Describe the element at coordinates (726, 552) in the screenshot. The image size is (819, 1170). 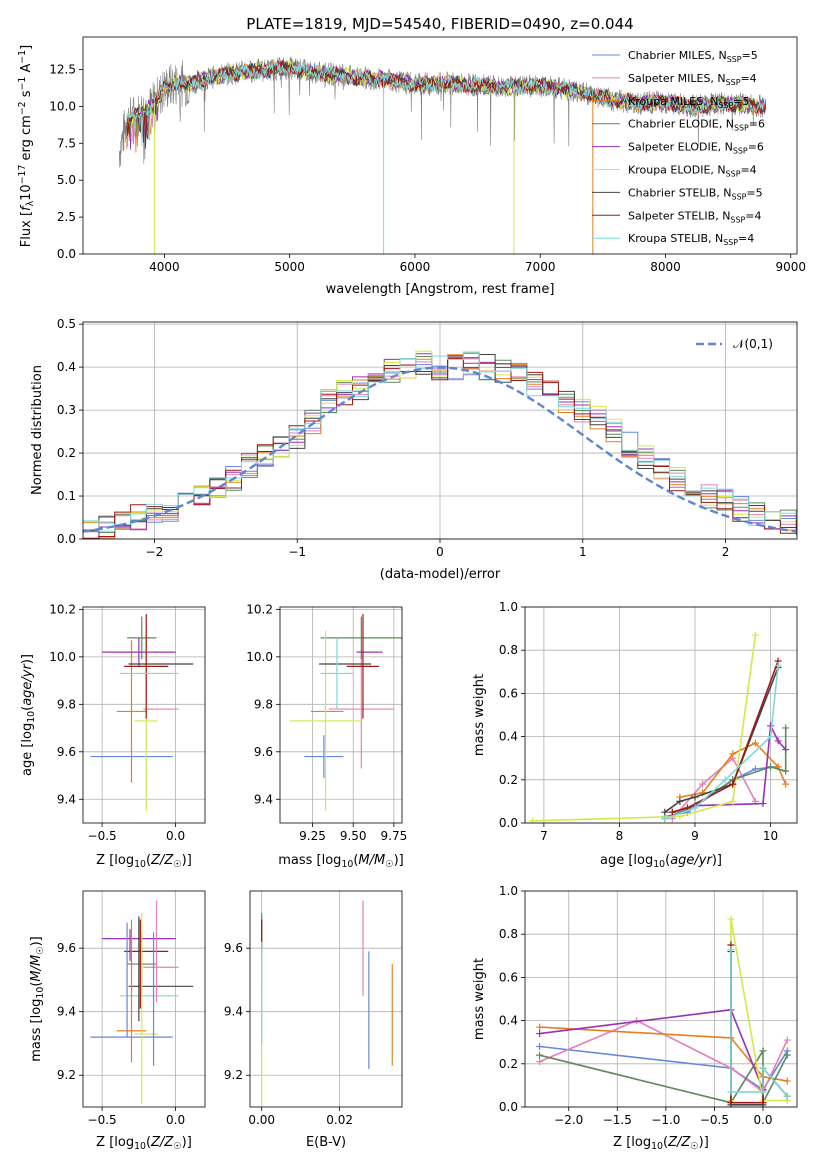
I see `x-tick-label: 2` at that location.